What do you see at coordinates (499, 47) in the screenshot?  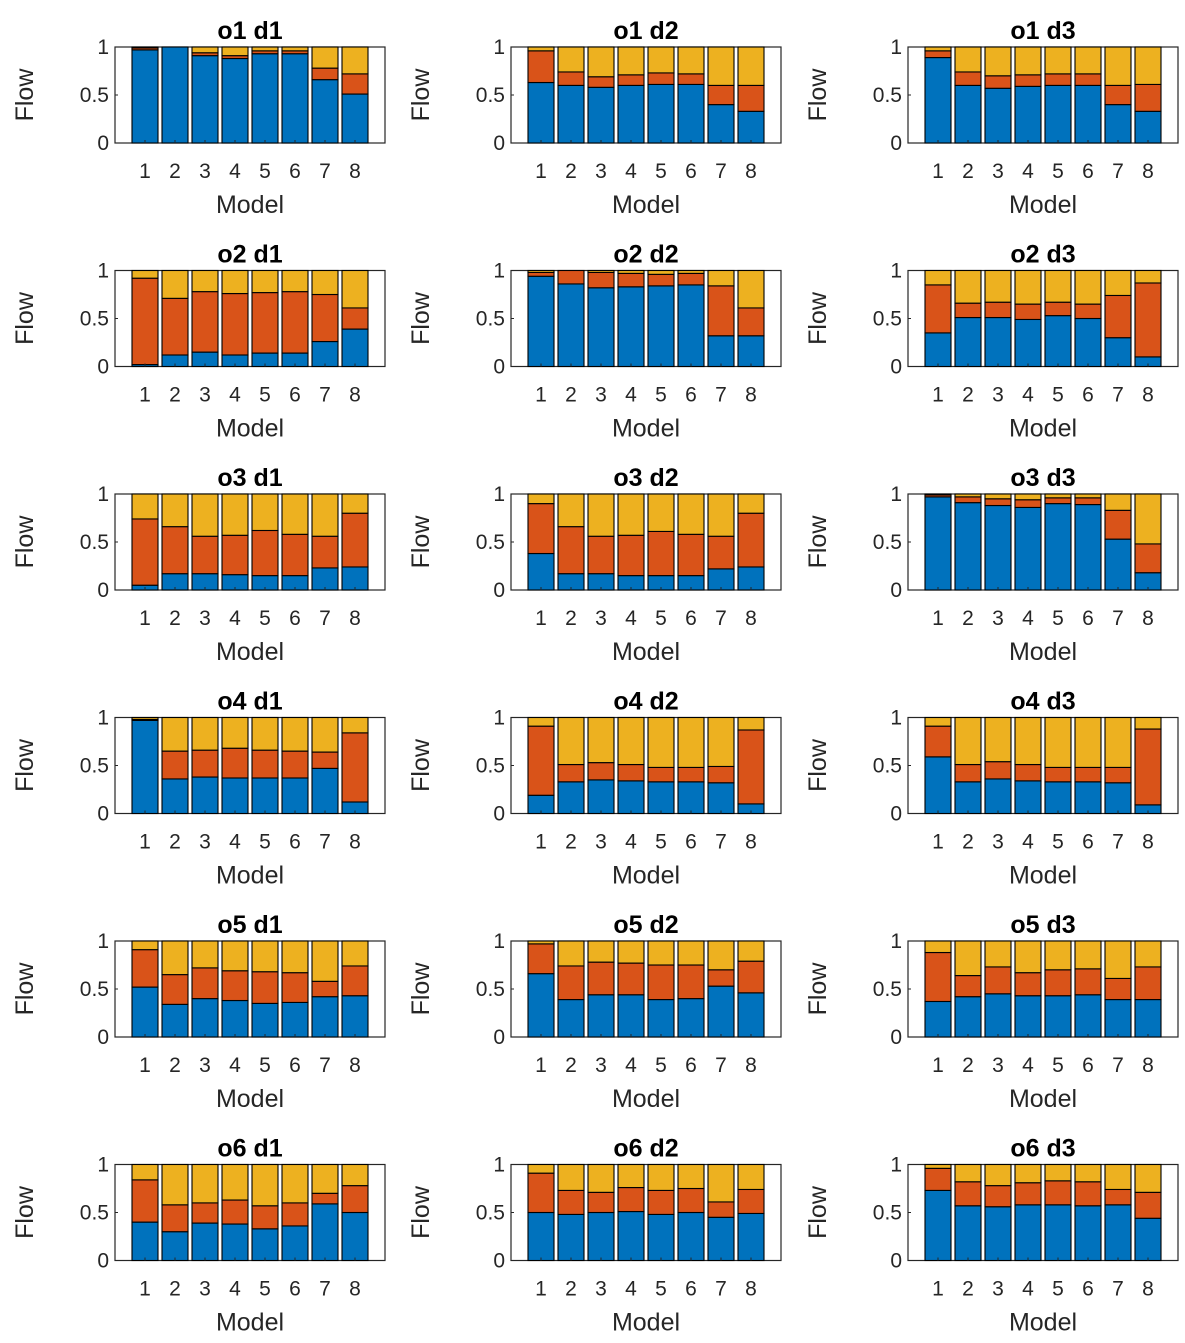 I see `y-tick-label: 1` at bounding box center [499, 47].